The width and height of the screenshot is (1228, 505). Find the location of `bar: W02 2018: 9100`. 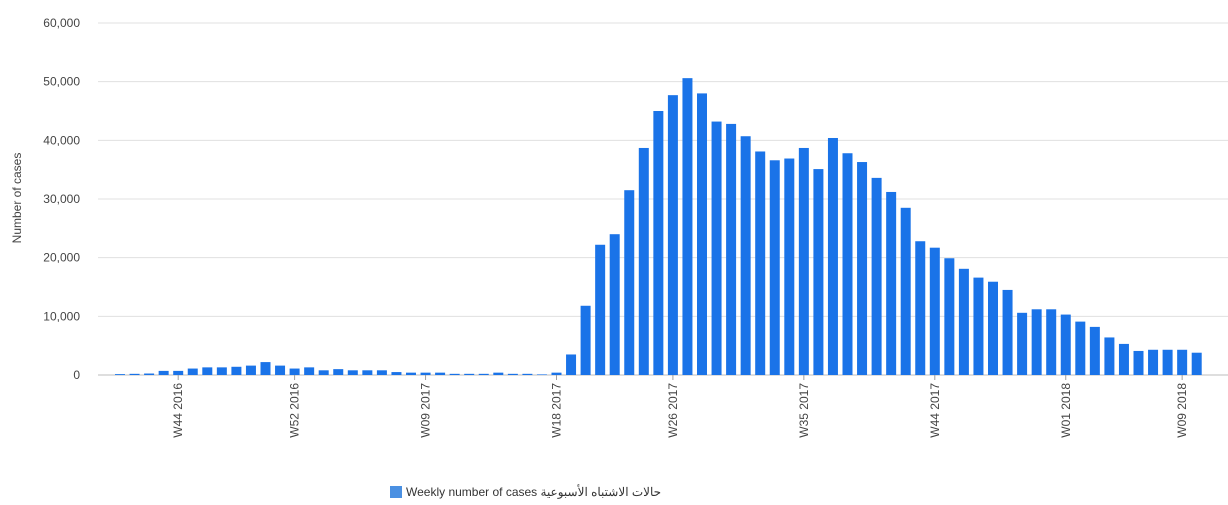

bar: W02 2018: 9100 is located at coordinates (1080, 348).